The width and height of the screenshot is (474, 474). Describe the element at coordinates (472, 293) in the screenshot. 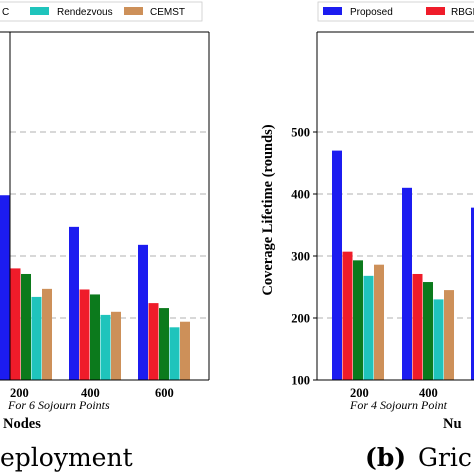

I see `bar-proposed-partial` at that location.